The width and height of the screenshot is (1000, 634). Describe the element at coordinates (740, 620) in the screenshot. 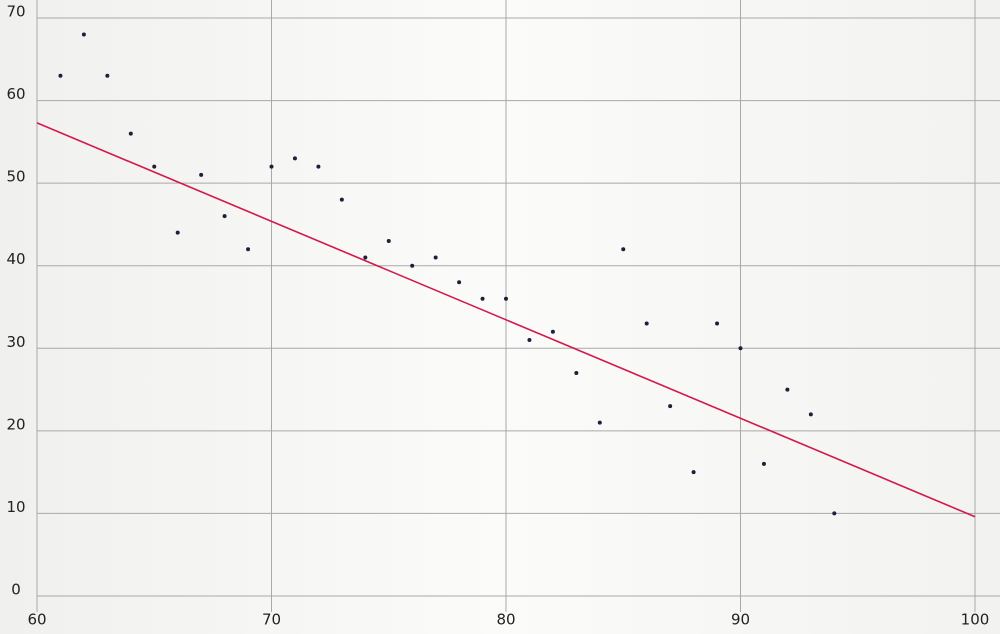

I see `x-tick-label: 90` at that location.